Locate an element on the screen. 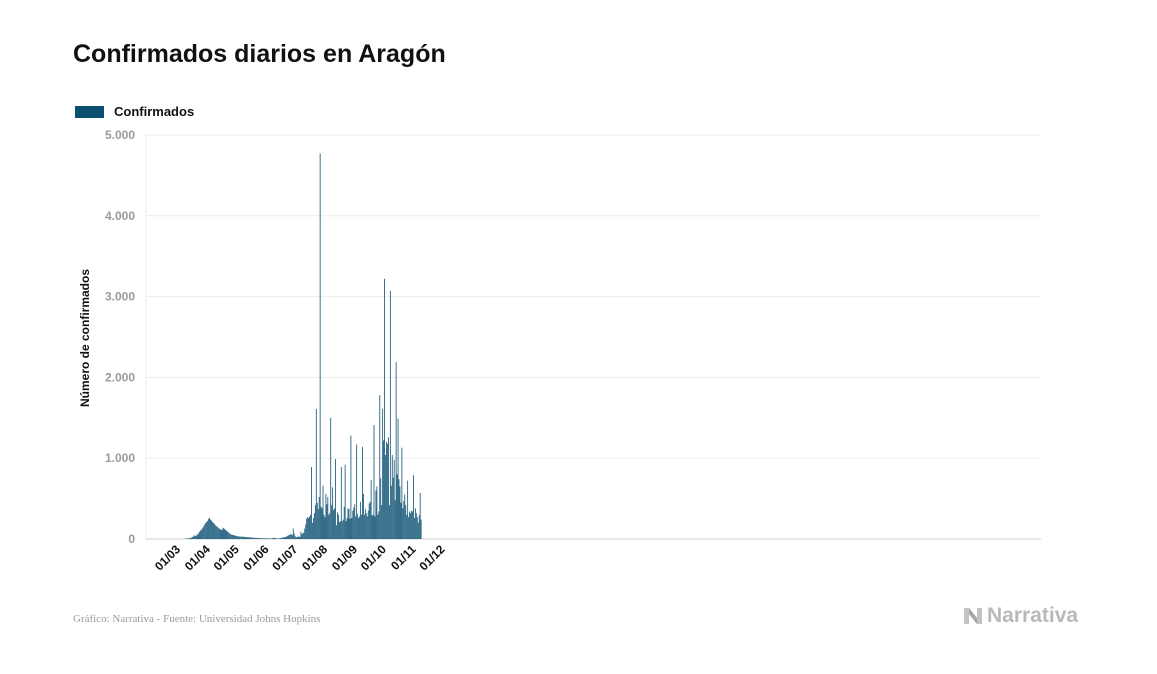 The height and width of the screenshot is (674, 1157). x-tick-label: 01/06 is located at coordinates (255, 557).